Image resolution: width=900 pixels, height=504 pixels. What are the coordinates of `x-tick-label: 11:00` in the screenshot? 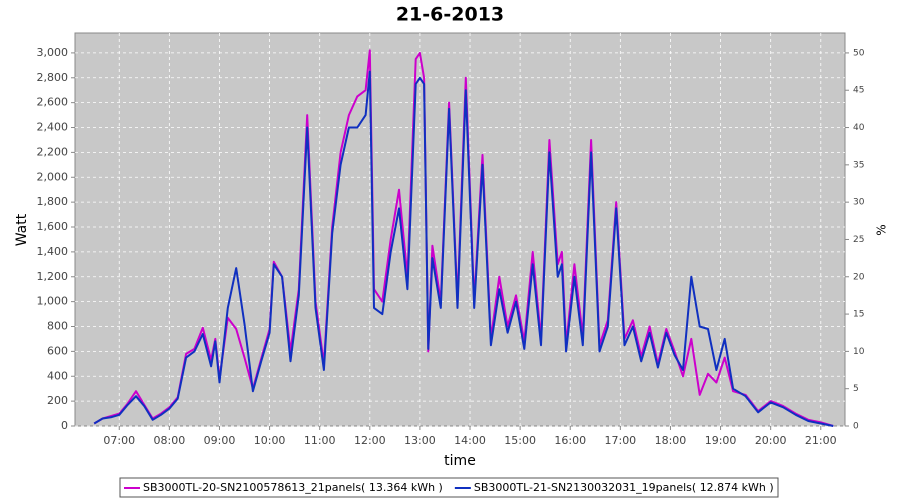 It's located at (320, 440).